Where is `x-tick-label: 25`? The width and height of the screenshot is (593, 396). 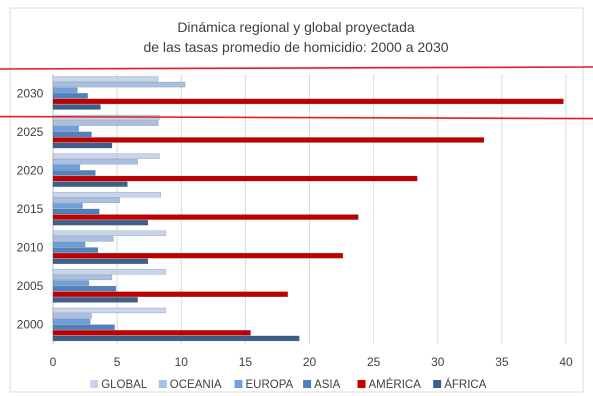
x-tick-label: 25 is located at coordinates (374, 362).